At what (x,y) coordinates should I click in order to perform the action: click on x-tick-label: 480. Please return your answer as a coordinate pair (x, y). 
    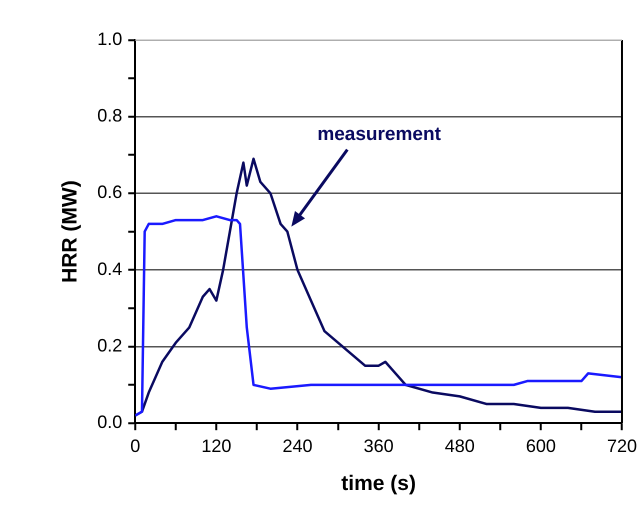
    Looking at the image, I should click on (459, 446).